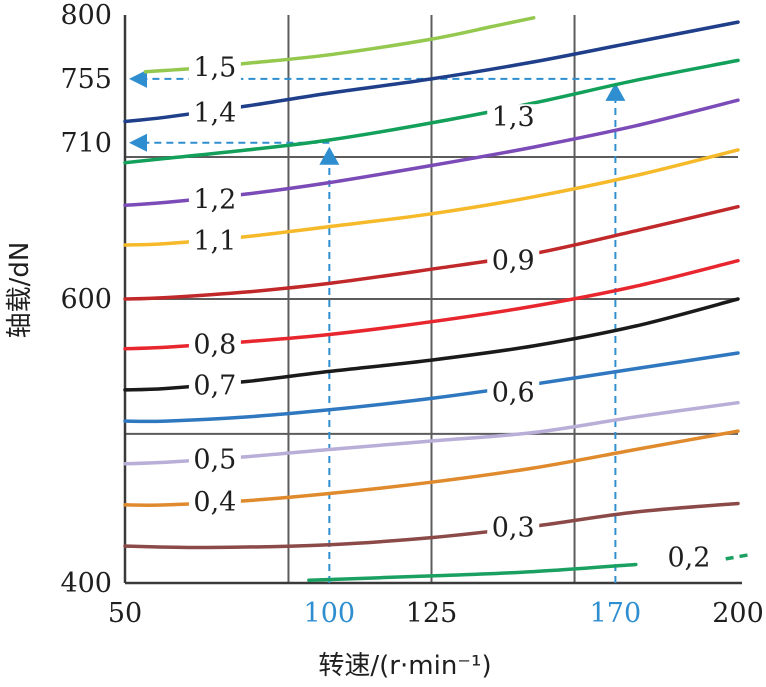 The width and height of the screenshot is (766, 687). I want to click on y-tick-labels: 400 600 710 755 800, so click(86, 299).